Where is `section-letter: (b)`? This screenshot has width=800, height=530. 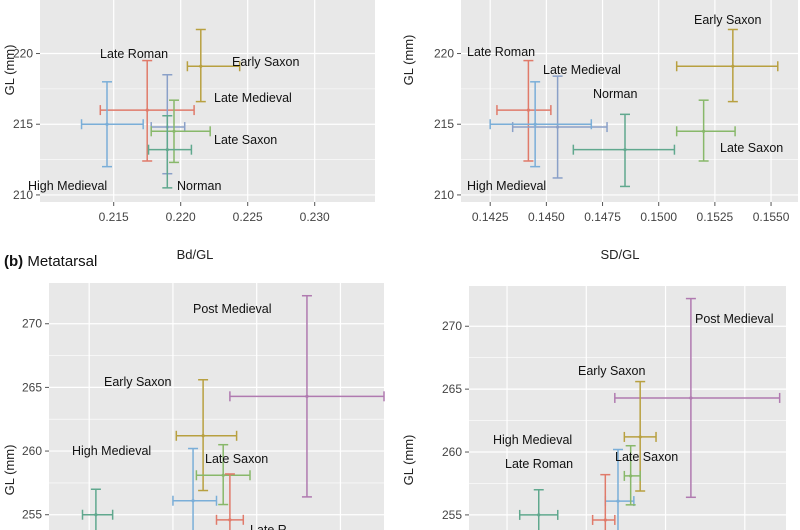 section-letter: (b) is located at coordinates (14, 261).